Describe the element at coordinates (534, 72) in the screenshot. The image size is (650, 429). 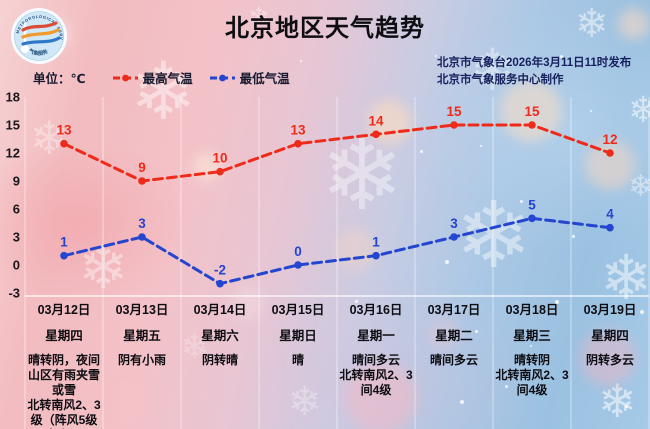
I see `publisher-info: 北京市气象台2026年3月11日11时发布 北京市气象服务中心制作` at that location.